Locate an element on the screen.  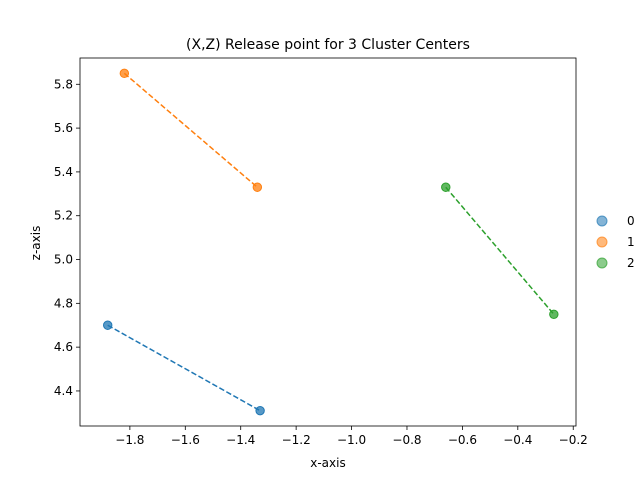
legend-label-1: 1 is located at coordinates (631, 242).